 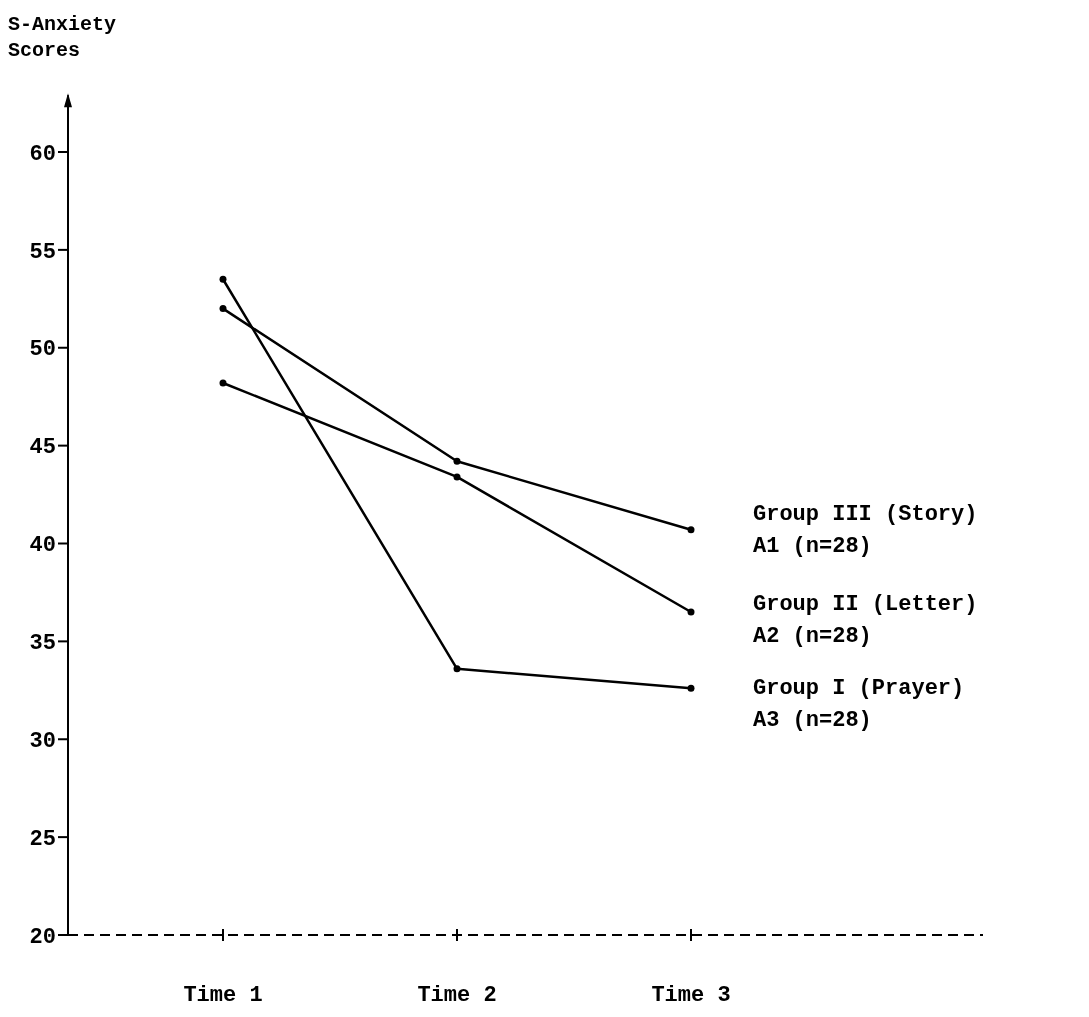 What do you see at coordinates (457, 995) in the screenshot?
I see `x-tick-label: Time 2` at bounding box center [457, 995].